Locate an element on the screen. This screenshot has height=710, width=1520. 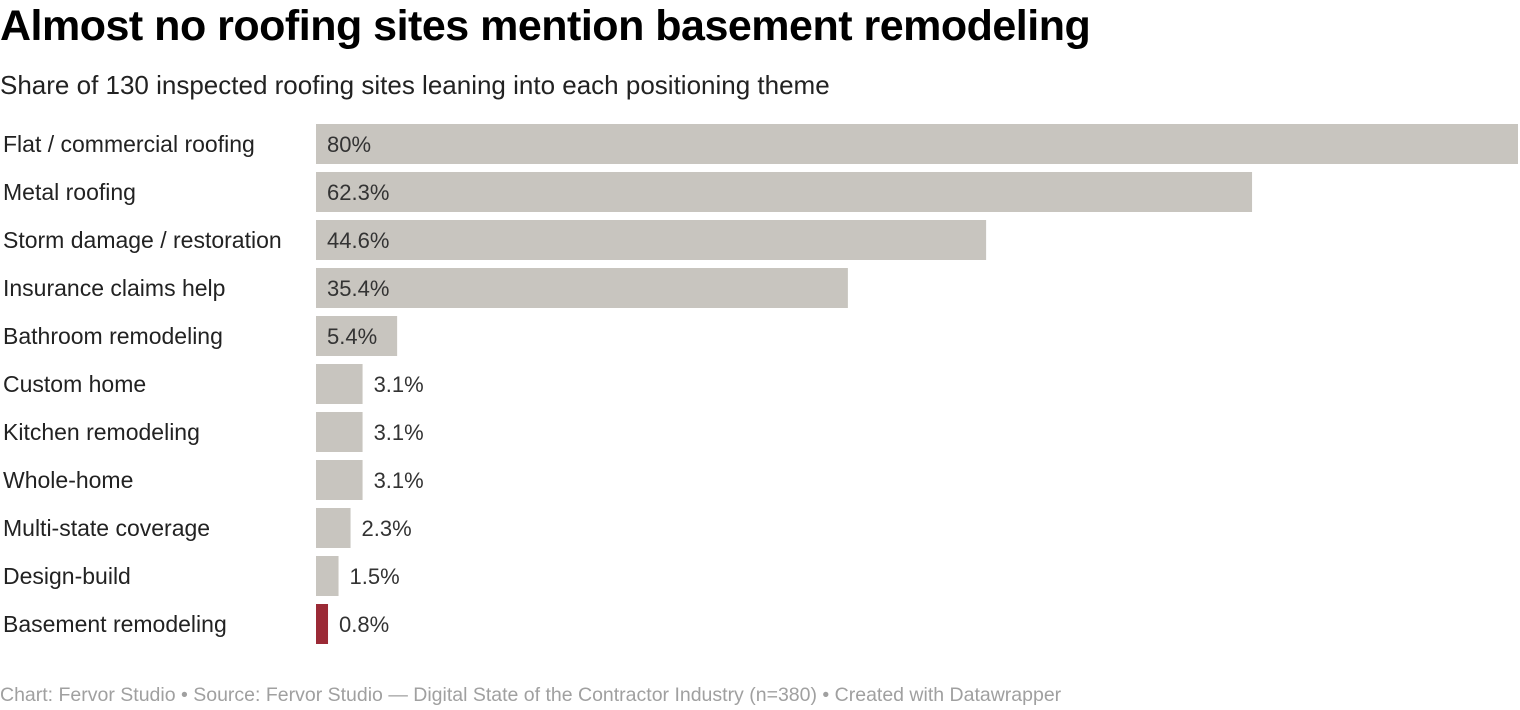
bar-design-build is located at coordinates (327, 576).